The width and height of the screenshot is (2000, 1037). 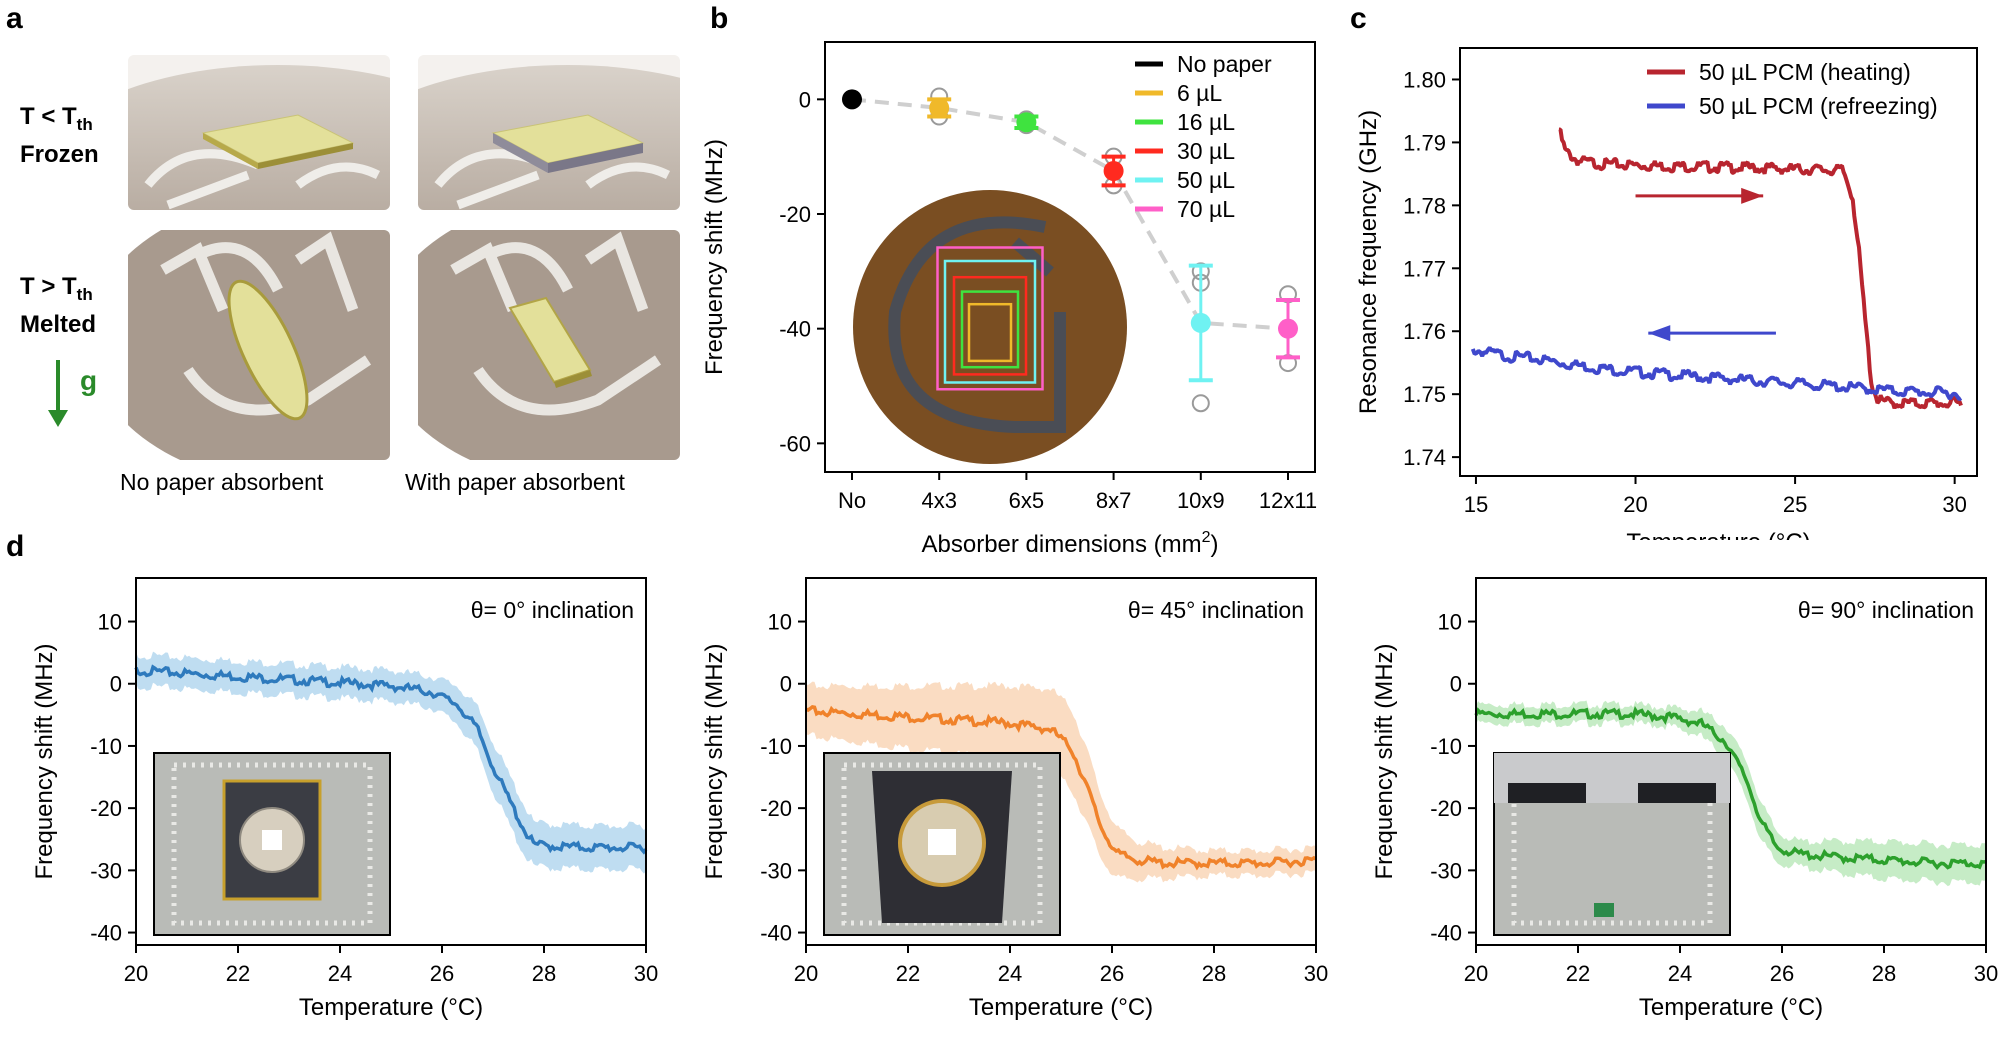 What do you see at coordinates (1224, 64) in the screenshot?
I see `legend-label-b: No paper` at bounding box center [1224, 64].